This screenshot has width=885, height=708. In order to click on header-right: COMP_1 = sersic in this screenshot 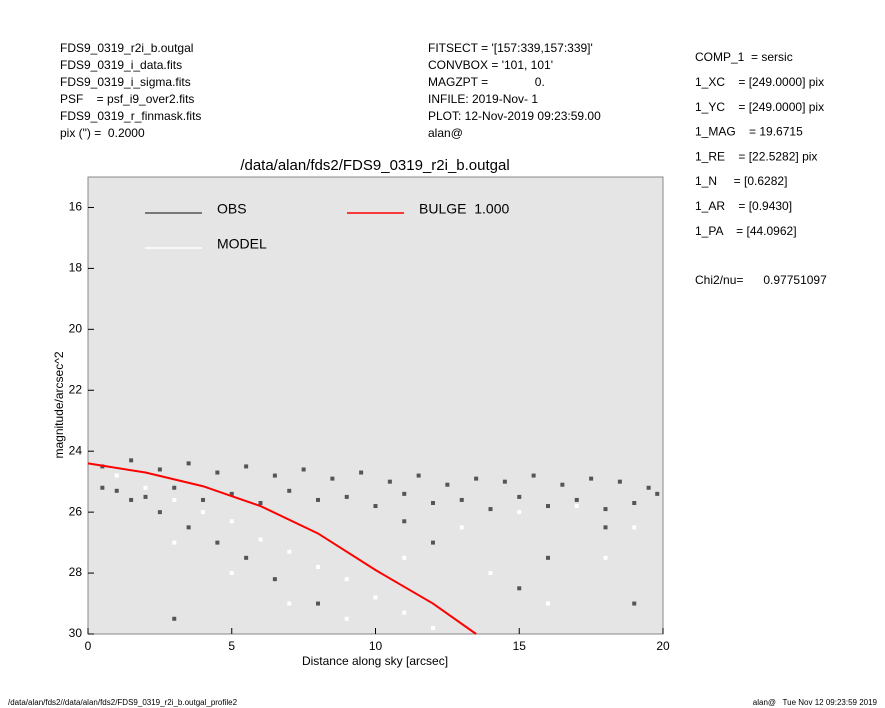, I will do `click(744, 57)`.